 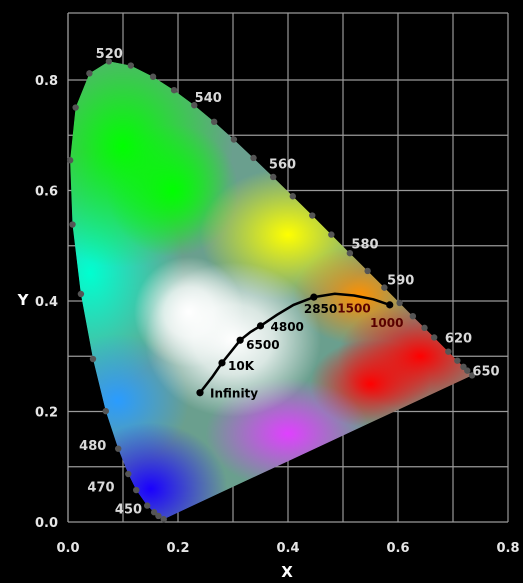 I want to click on color-temperature-label: 6500, so click(x=262, y=345).